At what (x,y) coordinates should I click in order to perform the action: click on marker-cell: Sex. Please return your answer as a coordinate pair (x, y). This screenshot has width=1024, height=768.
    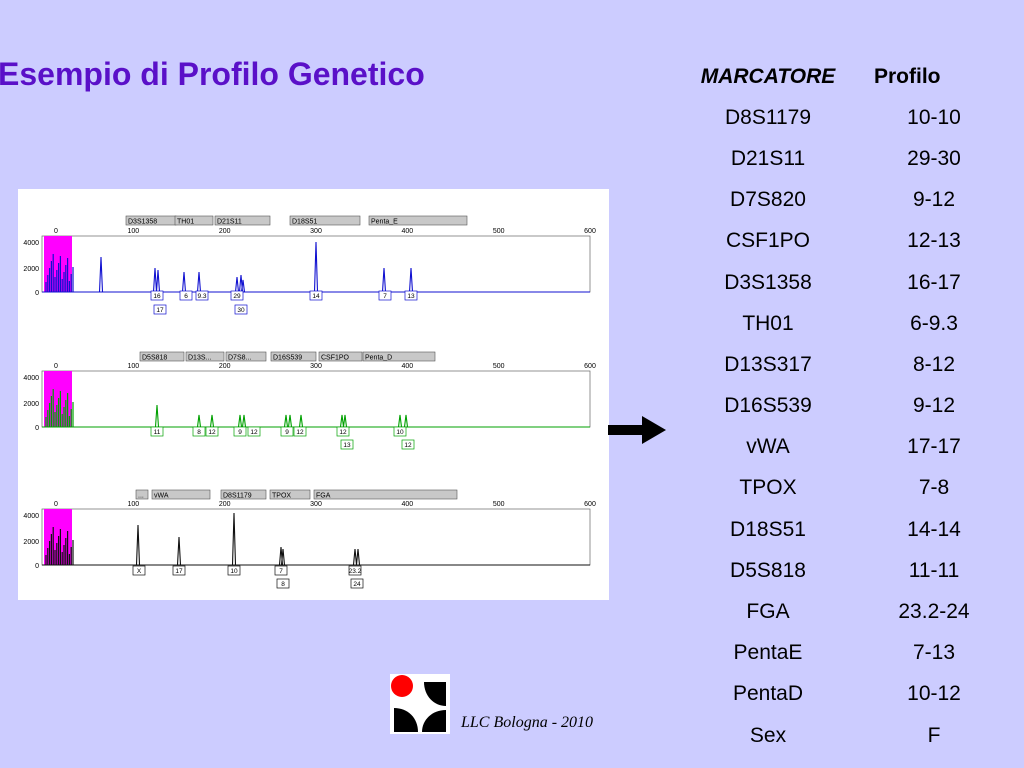
    Looking at the image, I should click on (768, 735).